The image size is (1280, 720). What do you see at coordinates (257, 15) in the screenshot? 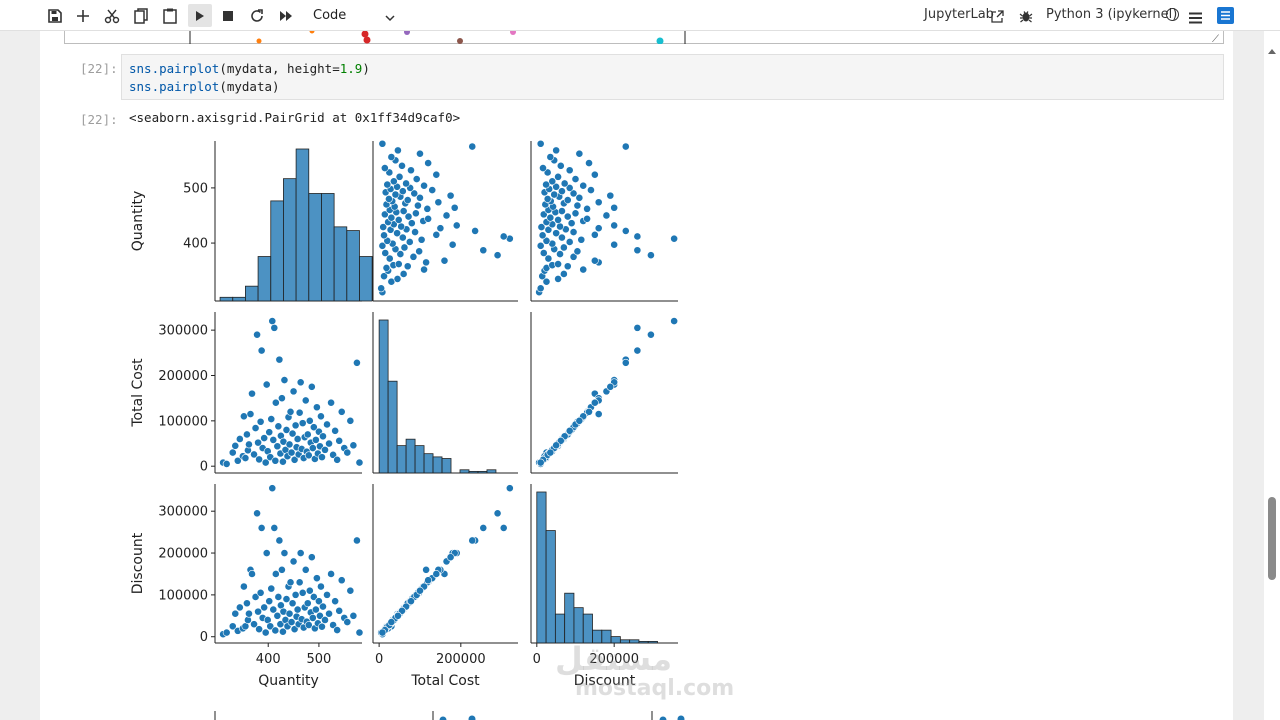
I see `restart-icon` at bounding box center [257, 15].